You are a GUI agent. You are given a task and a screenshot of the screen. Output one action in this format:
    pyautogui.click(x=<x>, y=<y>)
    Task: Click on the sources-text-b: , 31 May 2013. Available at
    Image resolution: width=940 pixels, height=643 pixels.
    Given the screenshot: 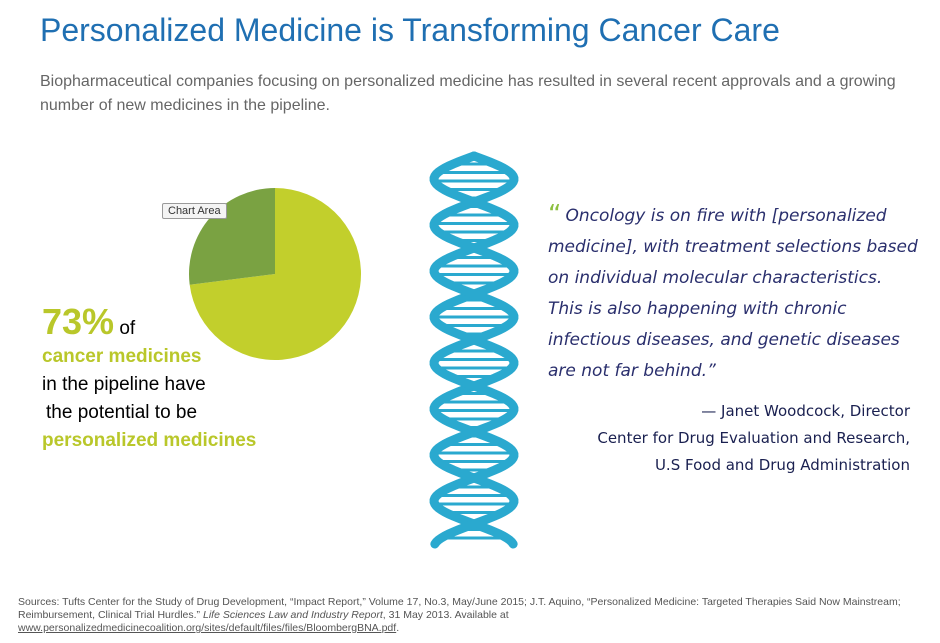 What is the action you would take?
    pyautogui.click(x=445, y=615)
    